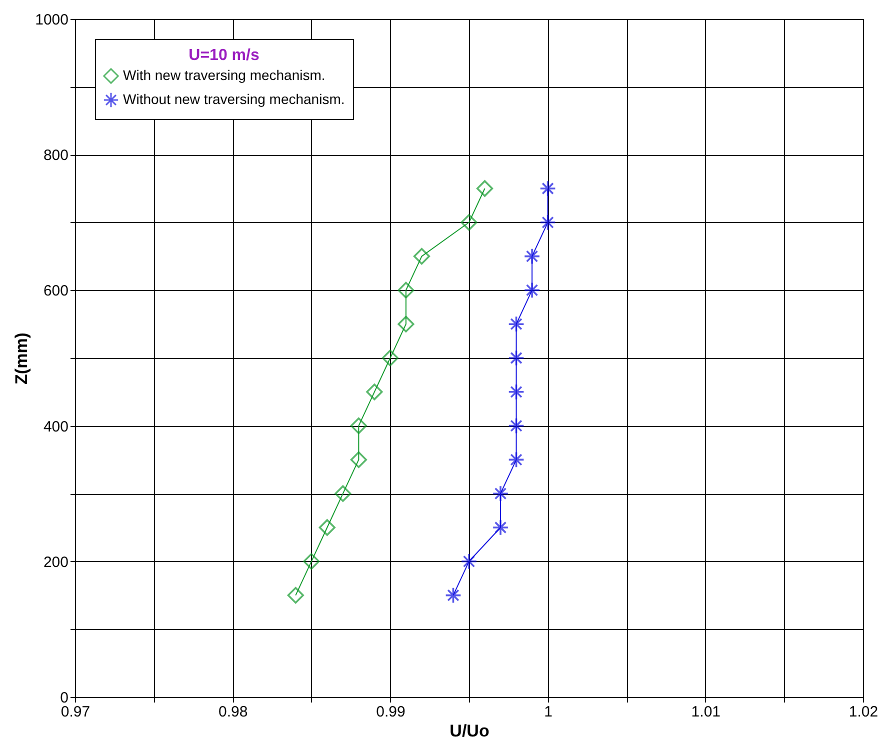  Describe the element at coordinates (22, 358) in the screenshot. I see `y-axis-title: Z(mm)` at that location.